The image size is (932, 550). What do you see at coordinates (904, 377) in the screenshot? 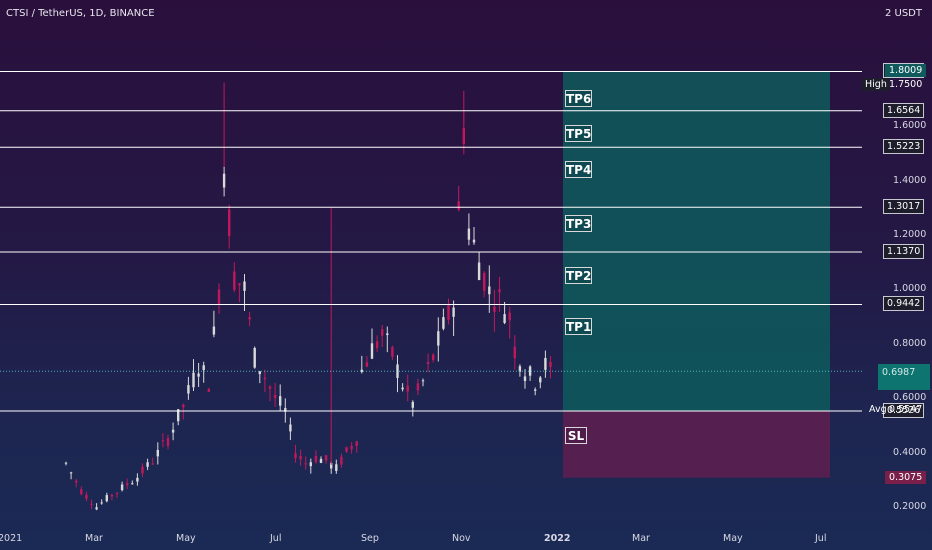
I see `price-badge: 0.6987` at bounding box center [904, 377].